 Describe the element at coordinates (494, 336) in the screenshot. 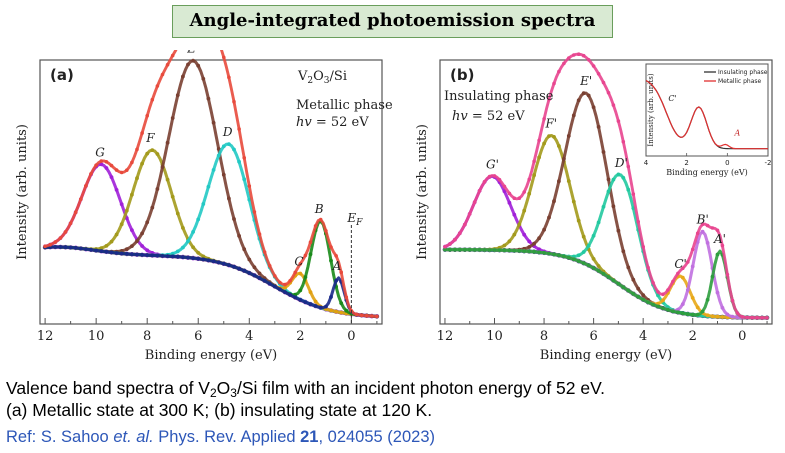

I see `x-tick-label-b-1: 10` at that location.